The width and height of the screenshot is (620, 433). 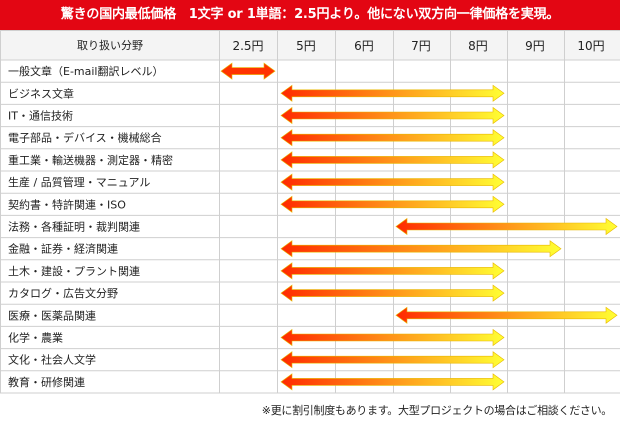 I want to click on category-label: 契約書・特許関連・ISO, so click(x=67, y=204).